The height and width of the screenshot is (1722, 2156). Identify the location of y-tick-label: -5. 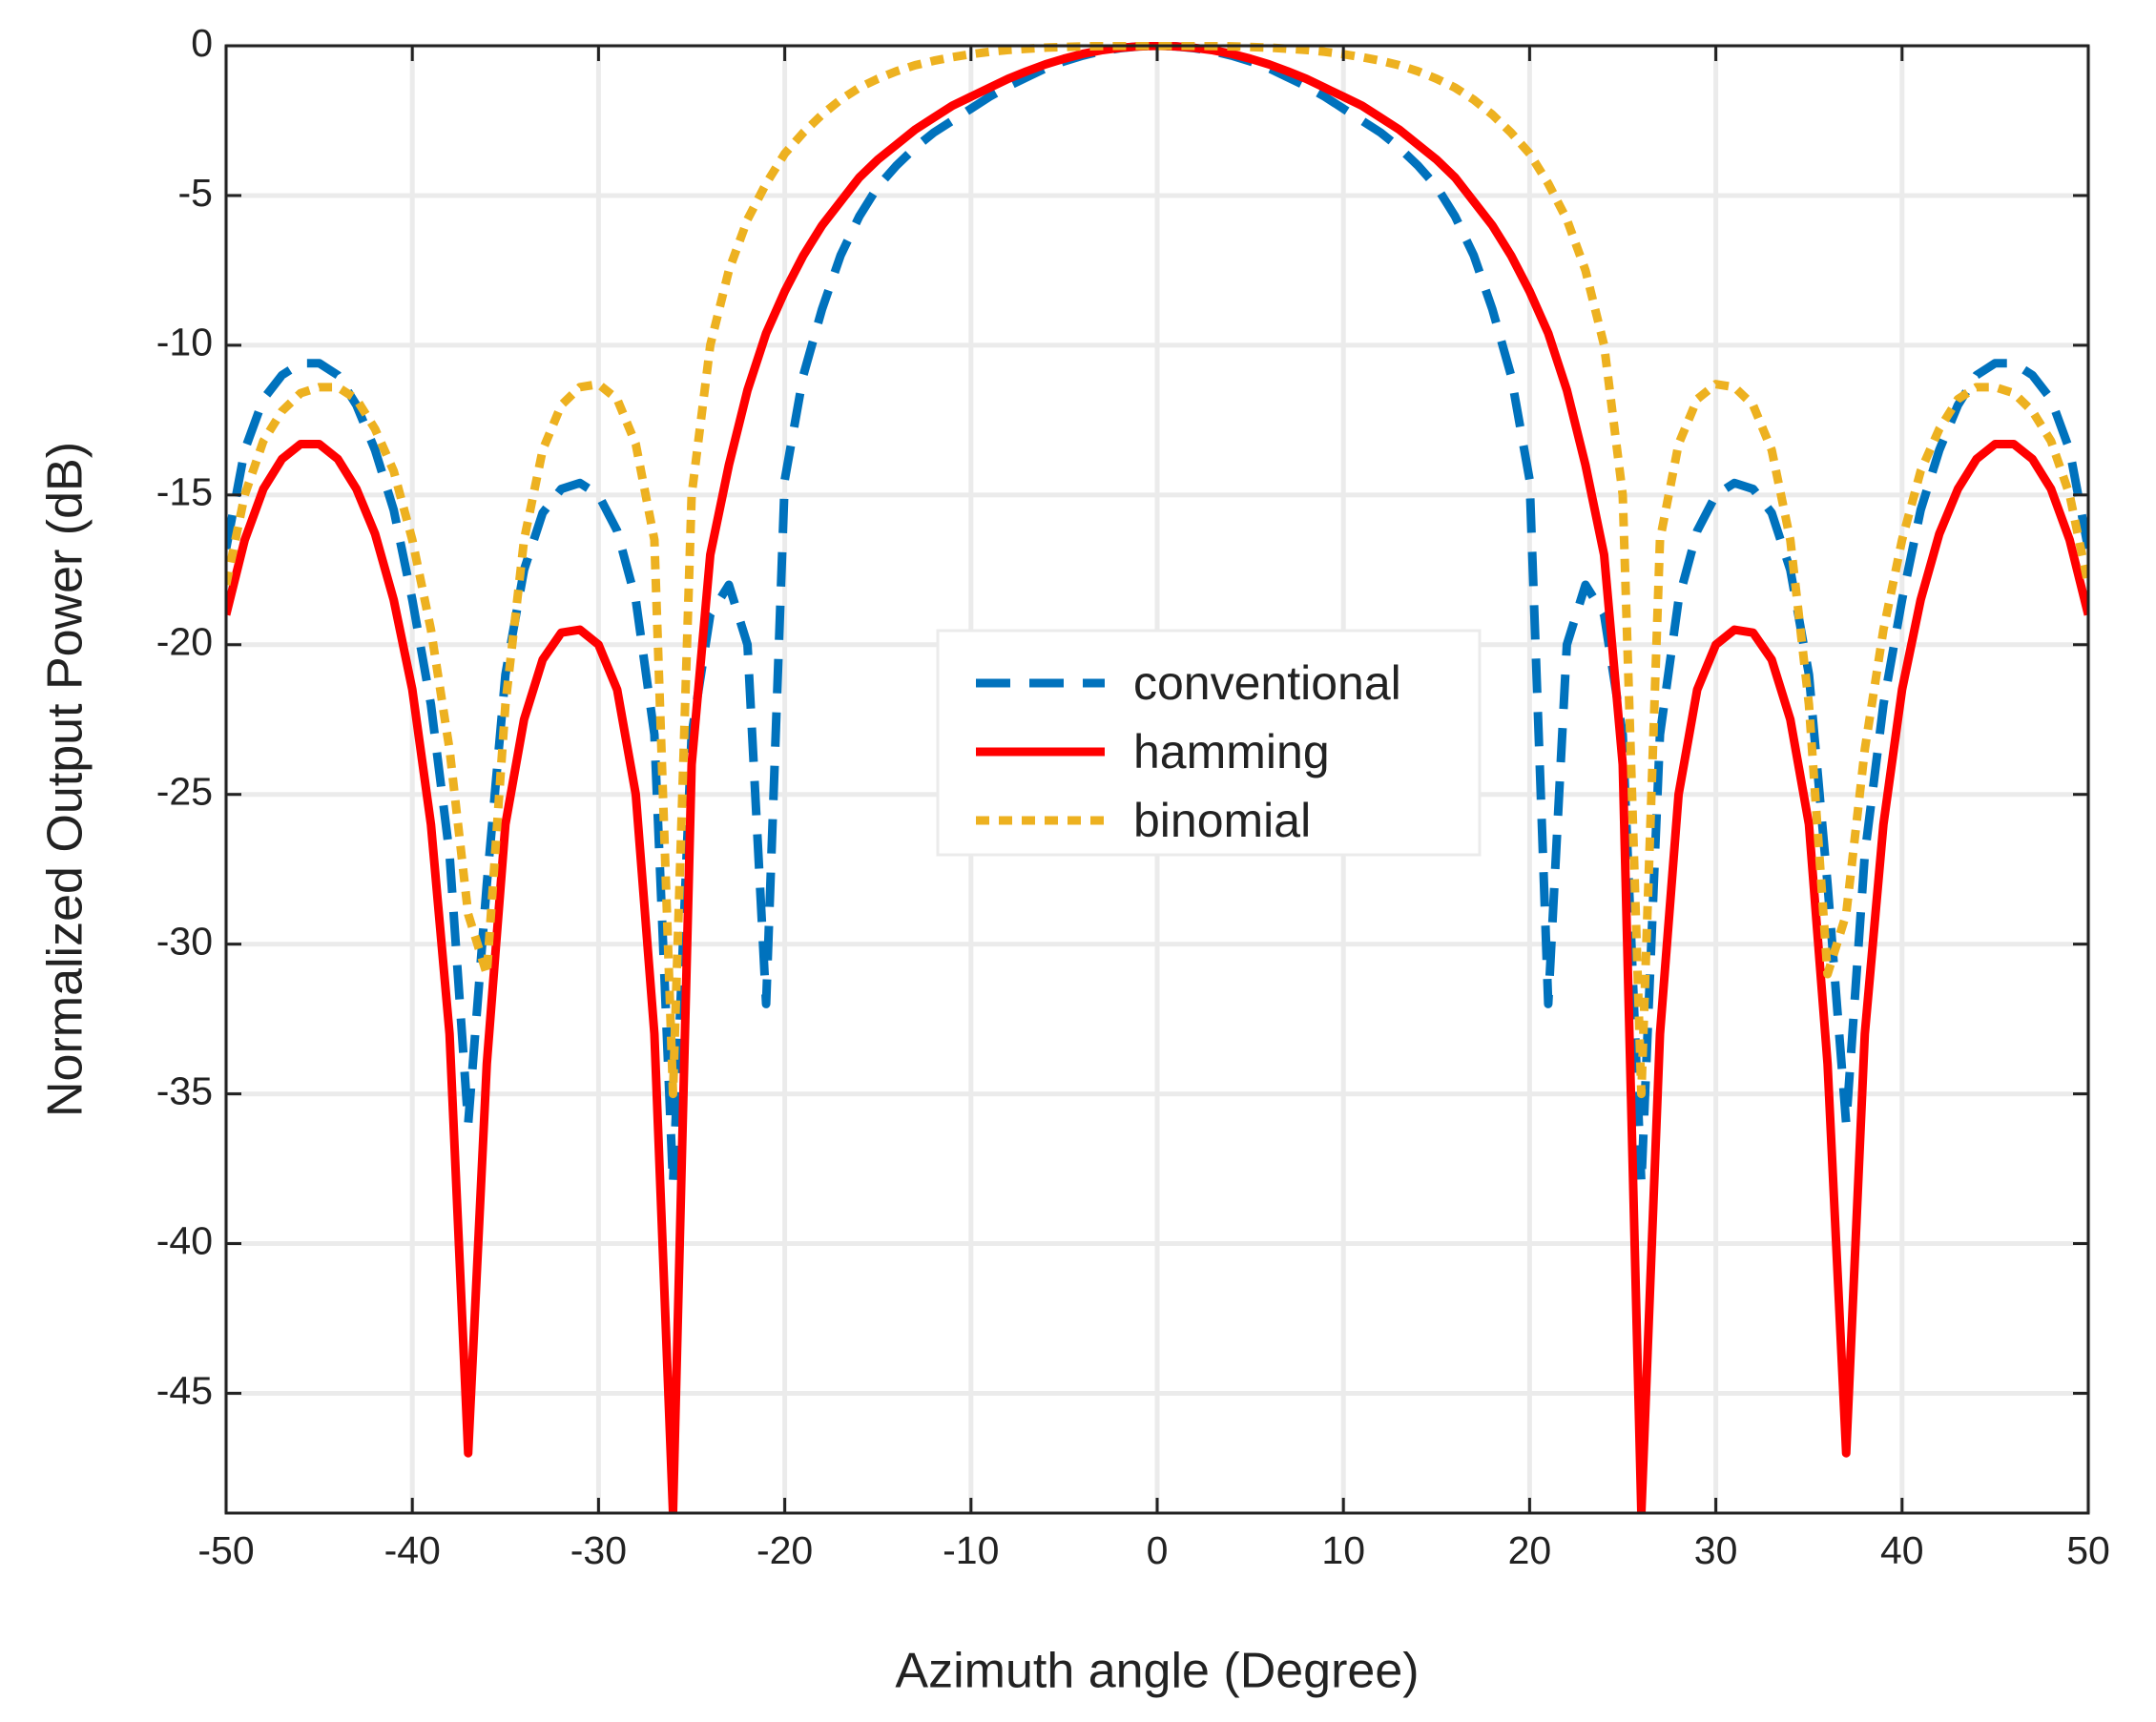
(195, 193).